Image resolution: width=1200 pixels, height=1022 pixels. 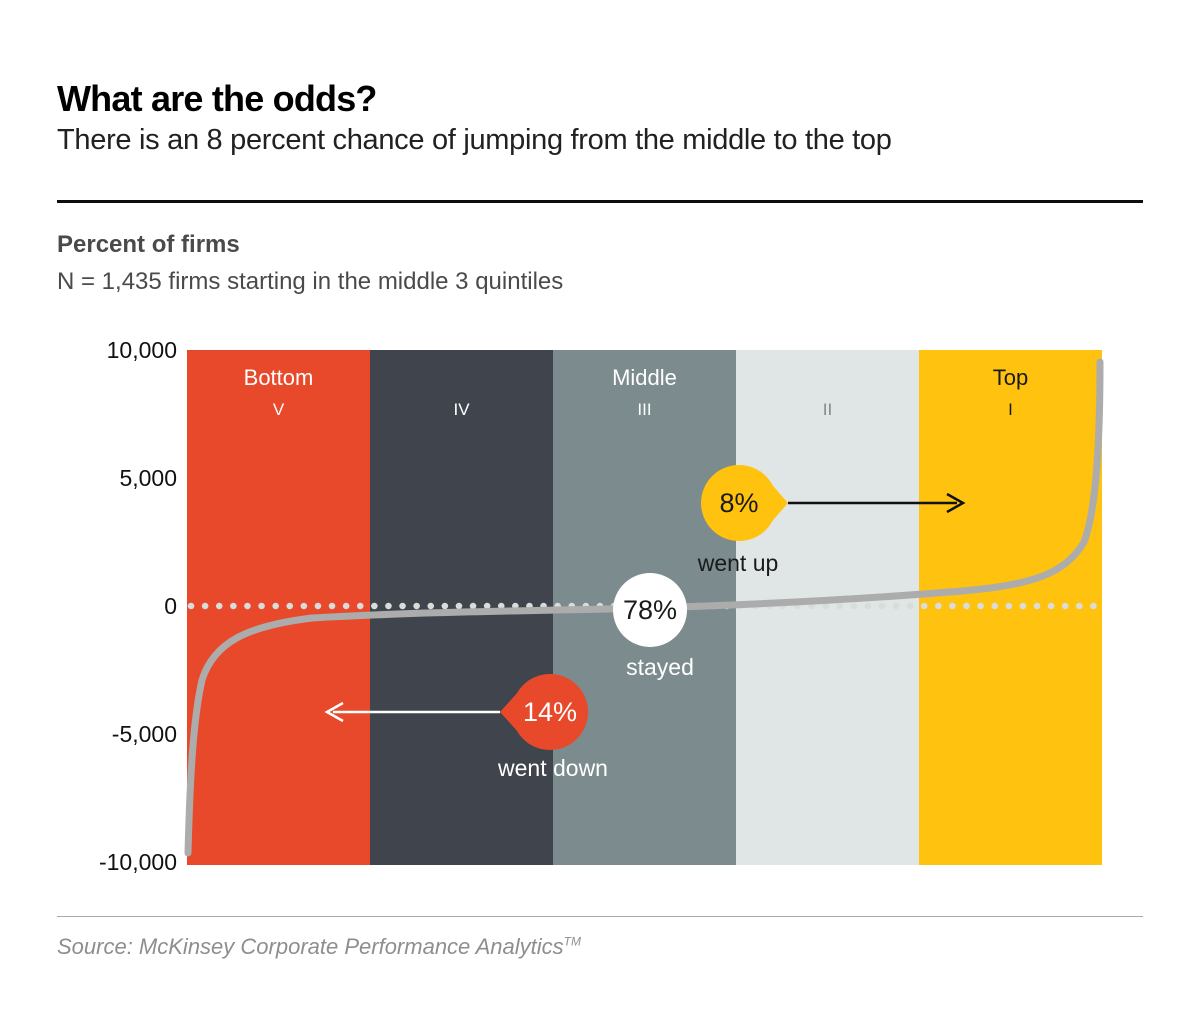 I want to click on y-tick-neg10000: -10,000, so click(x=137, y=862).